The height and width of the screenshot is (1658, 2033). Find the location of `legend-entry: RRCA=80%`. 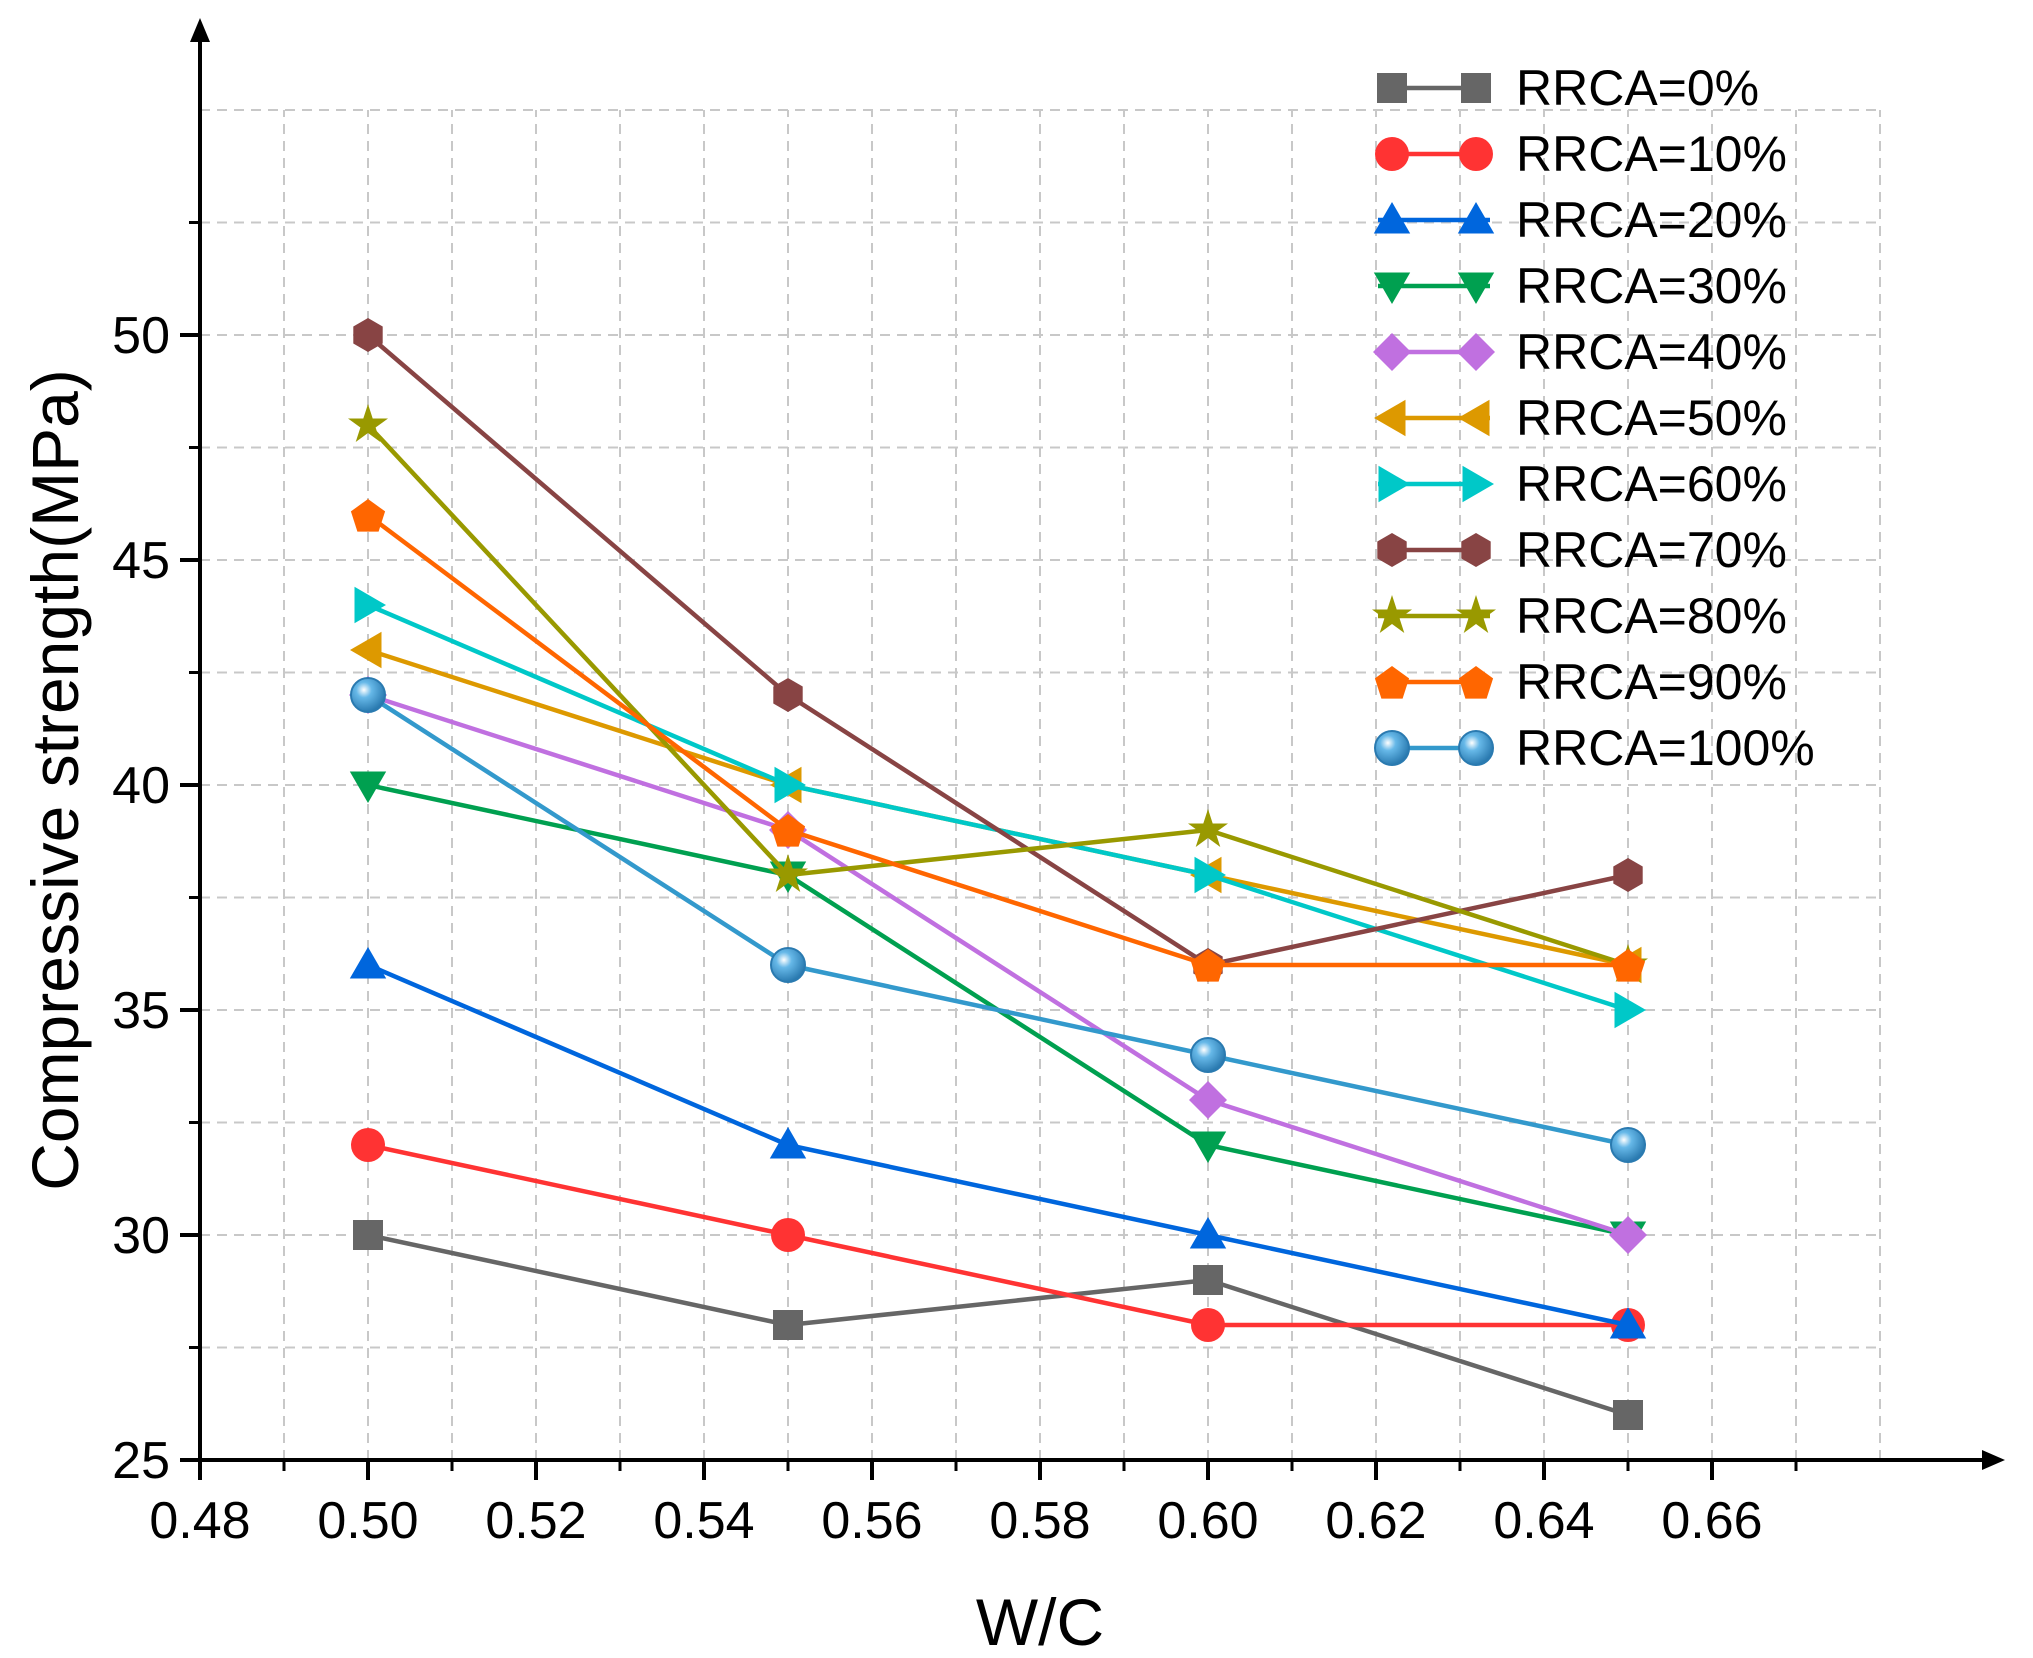

legend-entry: RRCA=80% is located at coordinates (1579, 616).